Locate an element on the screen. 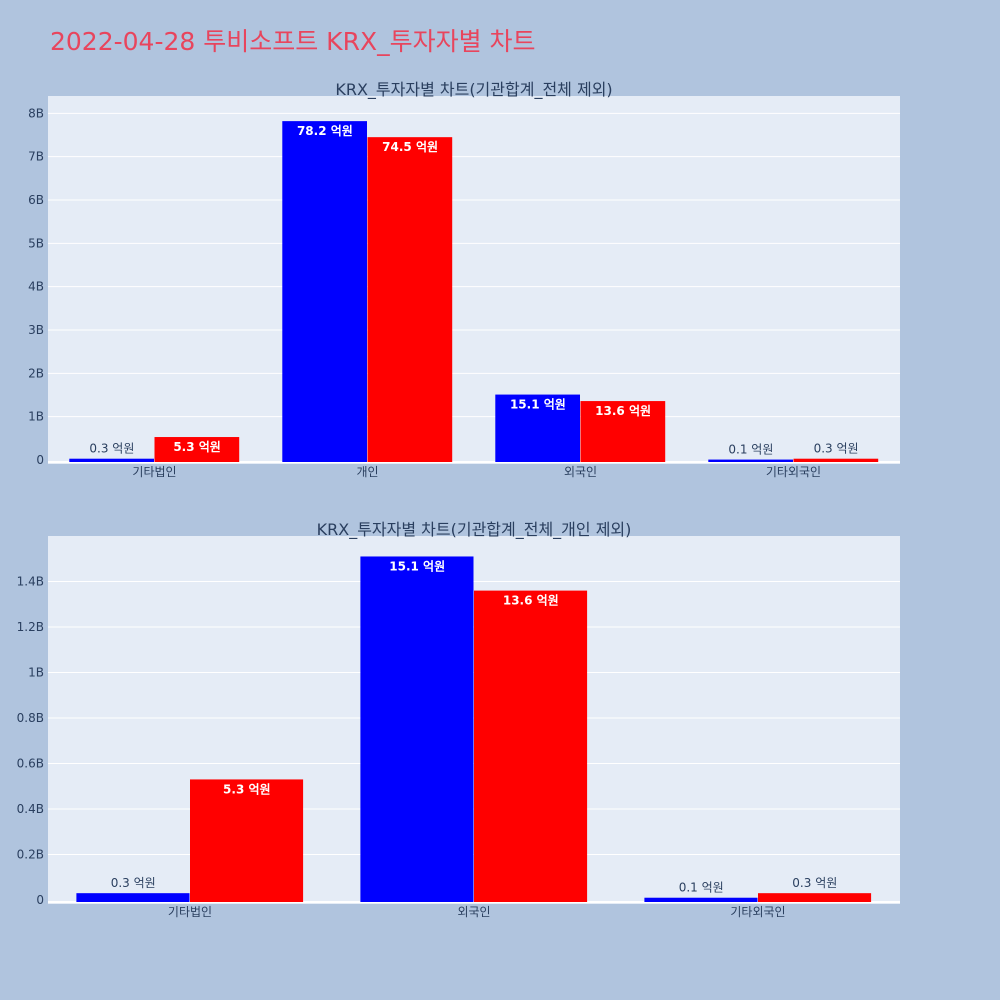 The width and height of the screenshot is (1000, 1000). y-tick-label: 0.6B is located at coordinates (30, 764).